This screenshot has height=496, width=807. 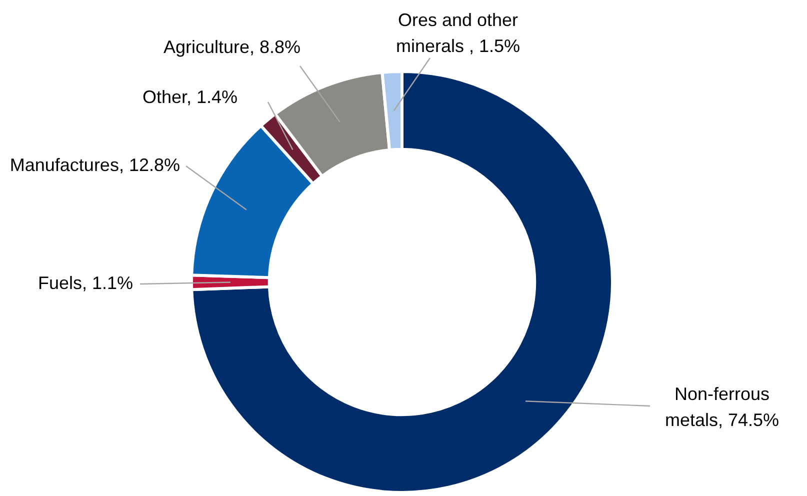 I want to click on slice-label: Fuels, 1.1%, so click(x=85, y=282).